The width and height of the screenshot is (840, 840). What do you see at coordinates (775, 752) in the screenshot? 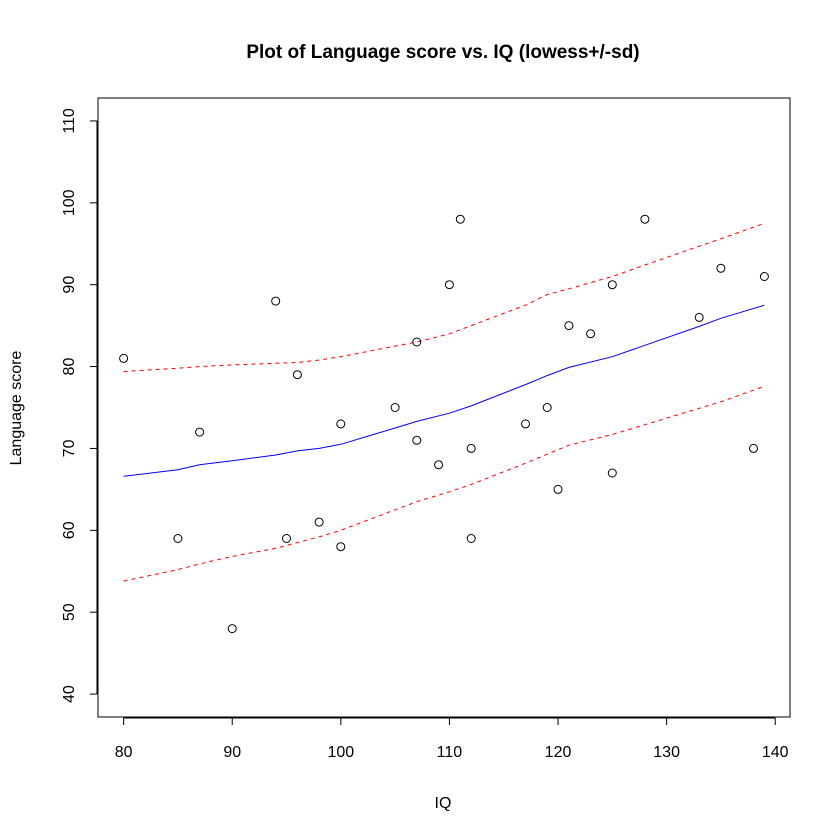
I see `x-tick-label: 140` at bounding box center [775, 752].